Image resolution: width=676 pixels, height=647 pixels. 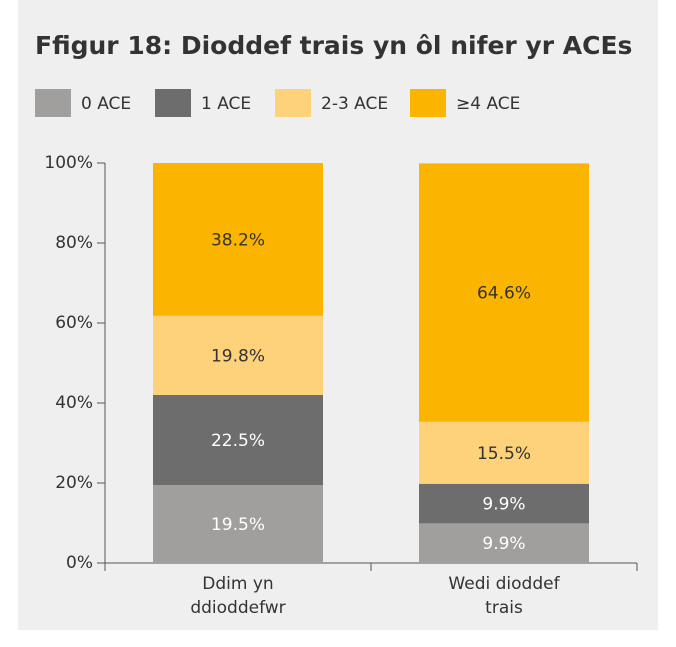 I want to click on legend-label: 1 ACE, so click(x=226, y=104).